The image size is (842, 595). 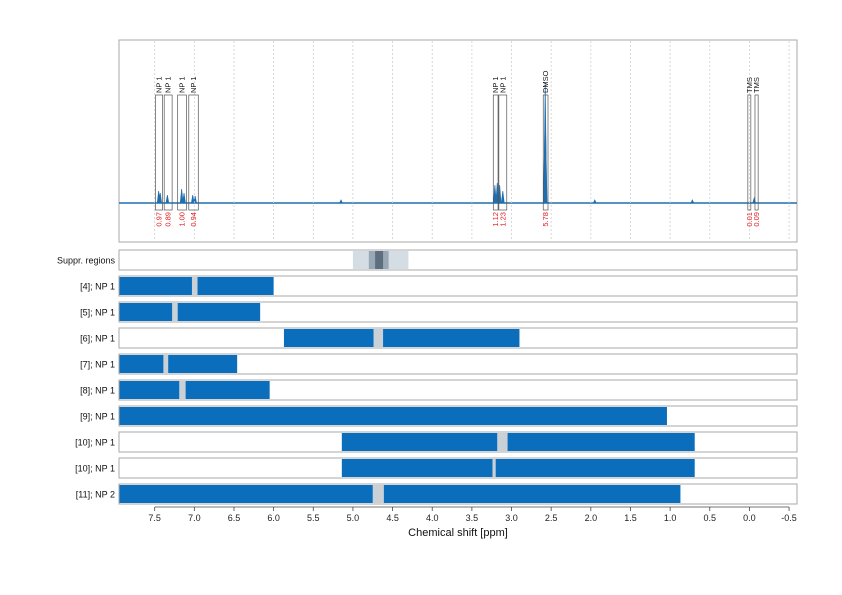 What do you see at coordinates (234, 518) in the screenshot?
I see `x-tick-label-2: 6.5` at bounding box center [234, 518].